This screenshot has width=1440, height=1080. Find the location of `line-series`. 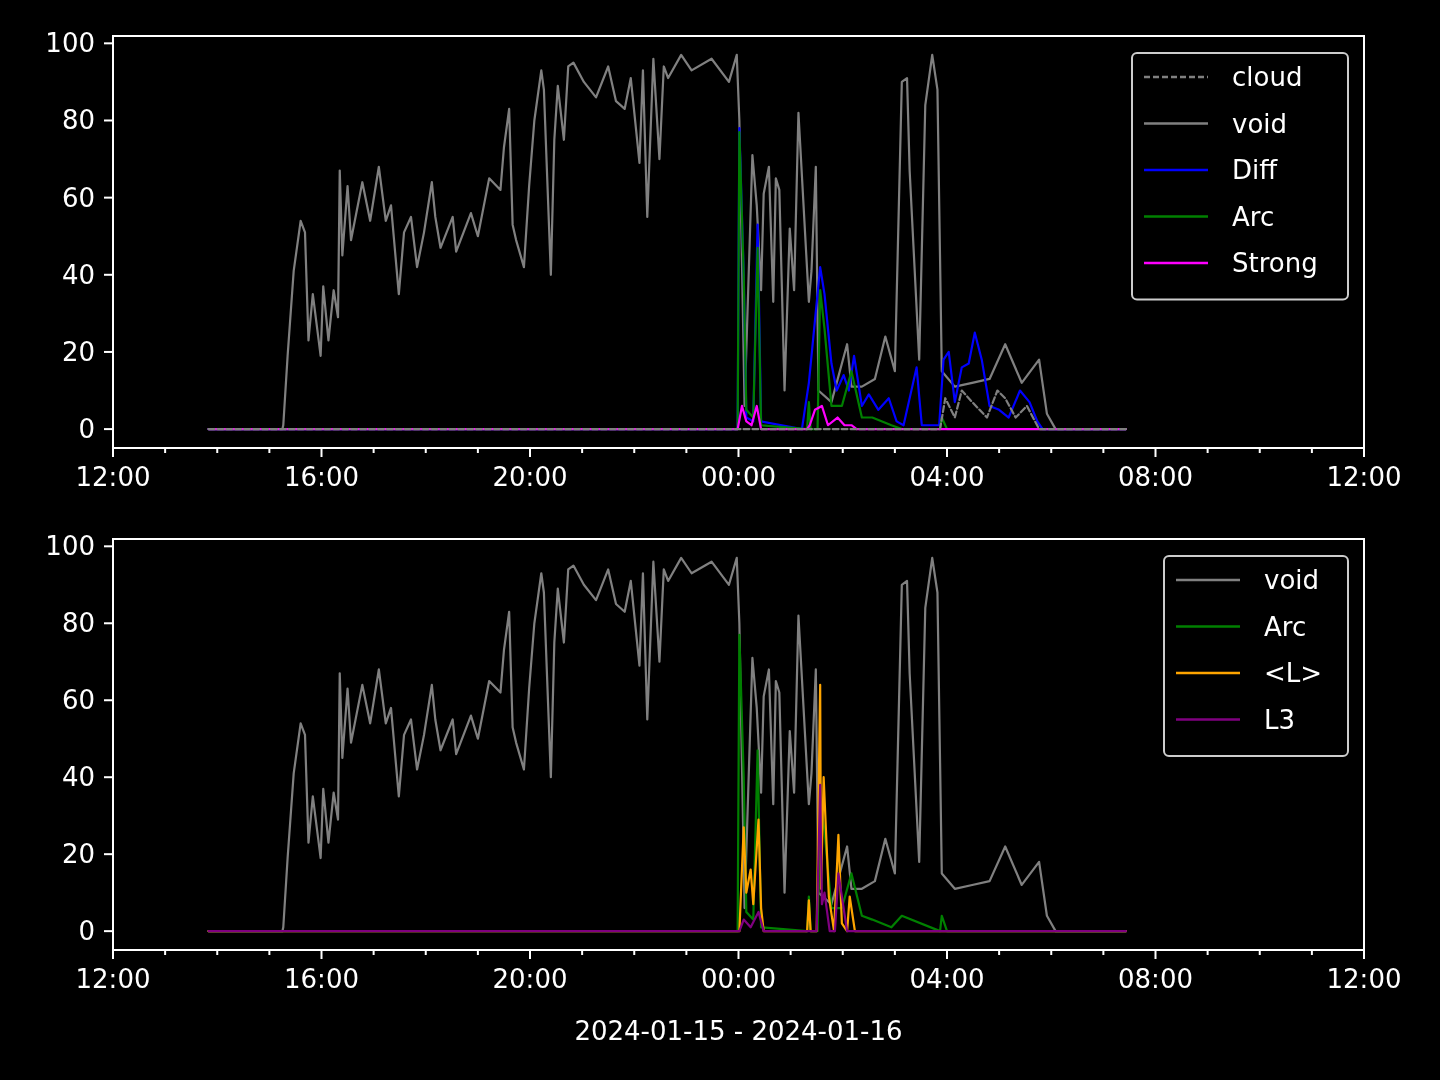

line-series is located at coordinates (667, 858).